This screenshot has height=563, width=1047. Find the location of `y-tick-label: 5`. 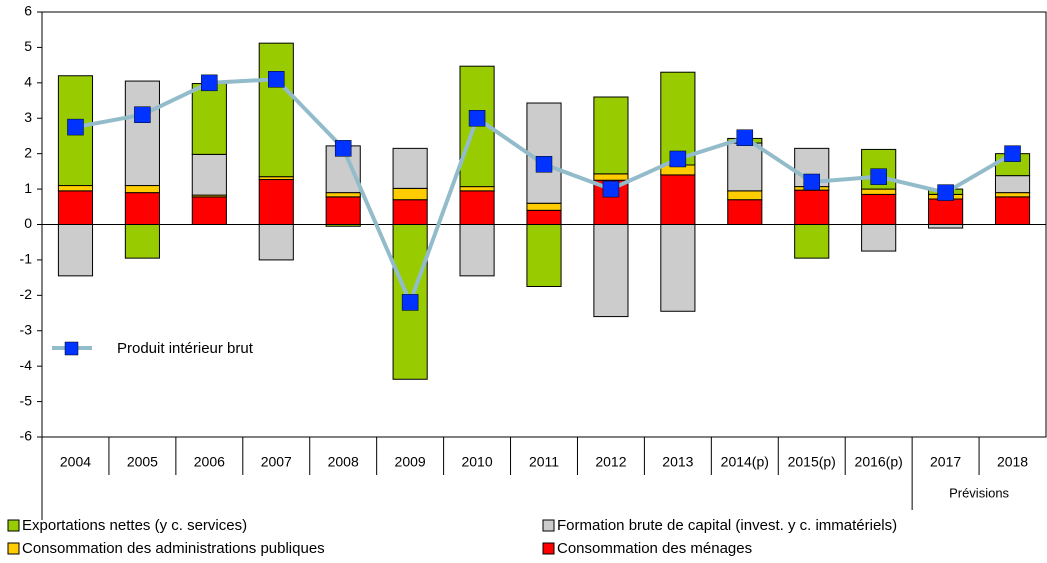

y-tick-label: 5 is located at coordinates (28, 46).